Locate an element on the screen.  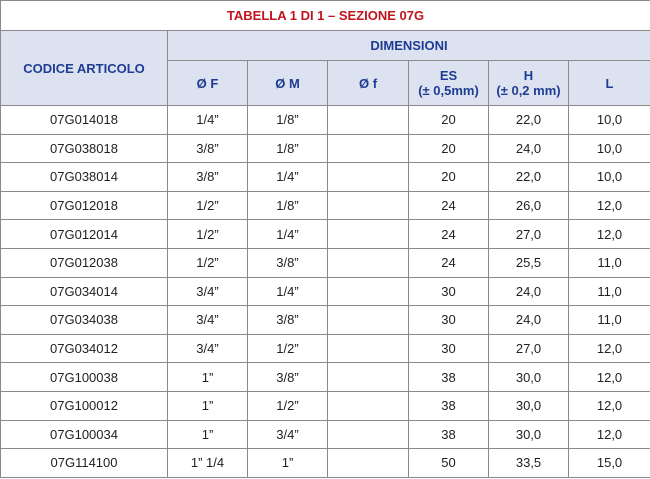
code-cell: 07G038014 is located at coordinates (84, 177).